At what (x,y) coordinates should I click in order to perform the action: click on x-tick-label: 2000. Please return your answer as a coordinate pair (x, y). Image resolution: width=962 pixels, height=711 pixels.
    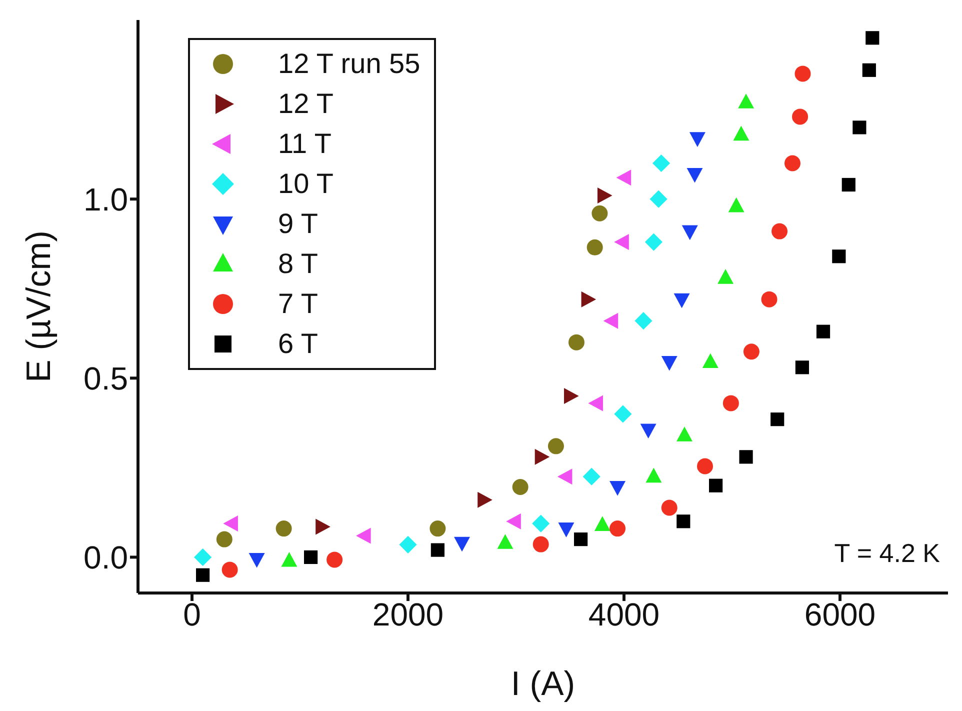
    Looking at the image, I should click on (408, 614).